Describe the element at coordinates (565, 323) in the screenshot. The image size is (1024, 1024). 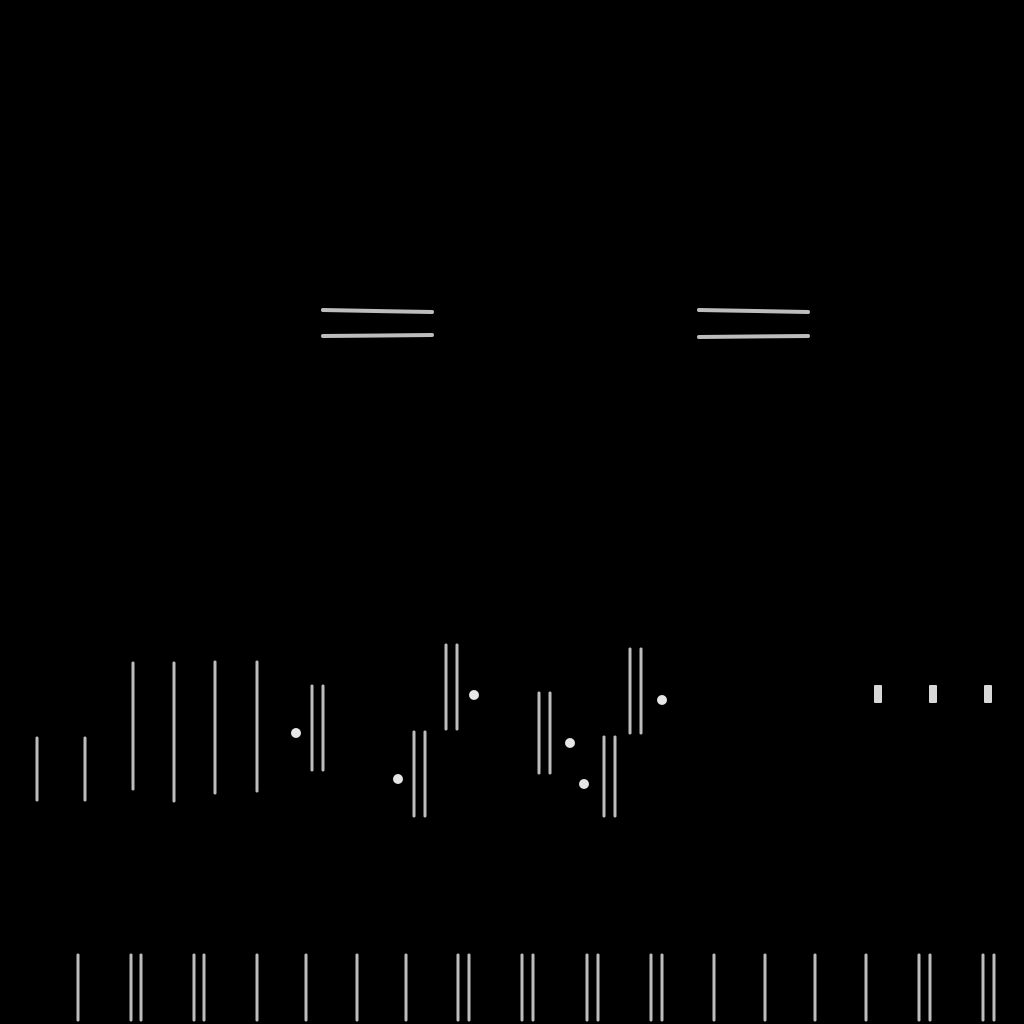
I see `upper-bars` at that location.